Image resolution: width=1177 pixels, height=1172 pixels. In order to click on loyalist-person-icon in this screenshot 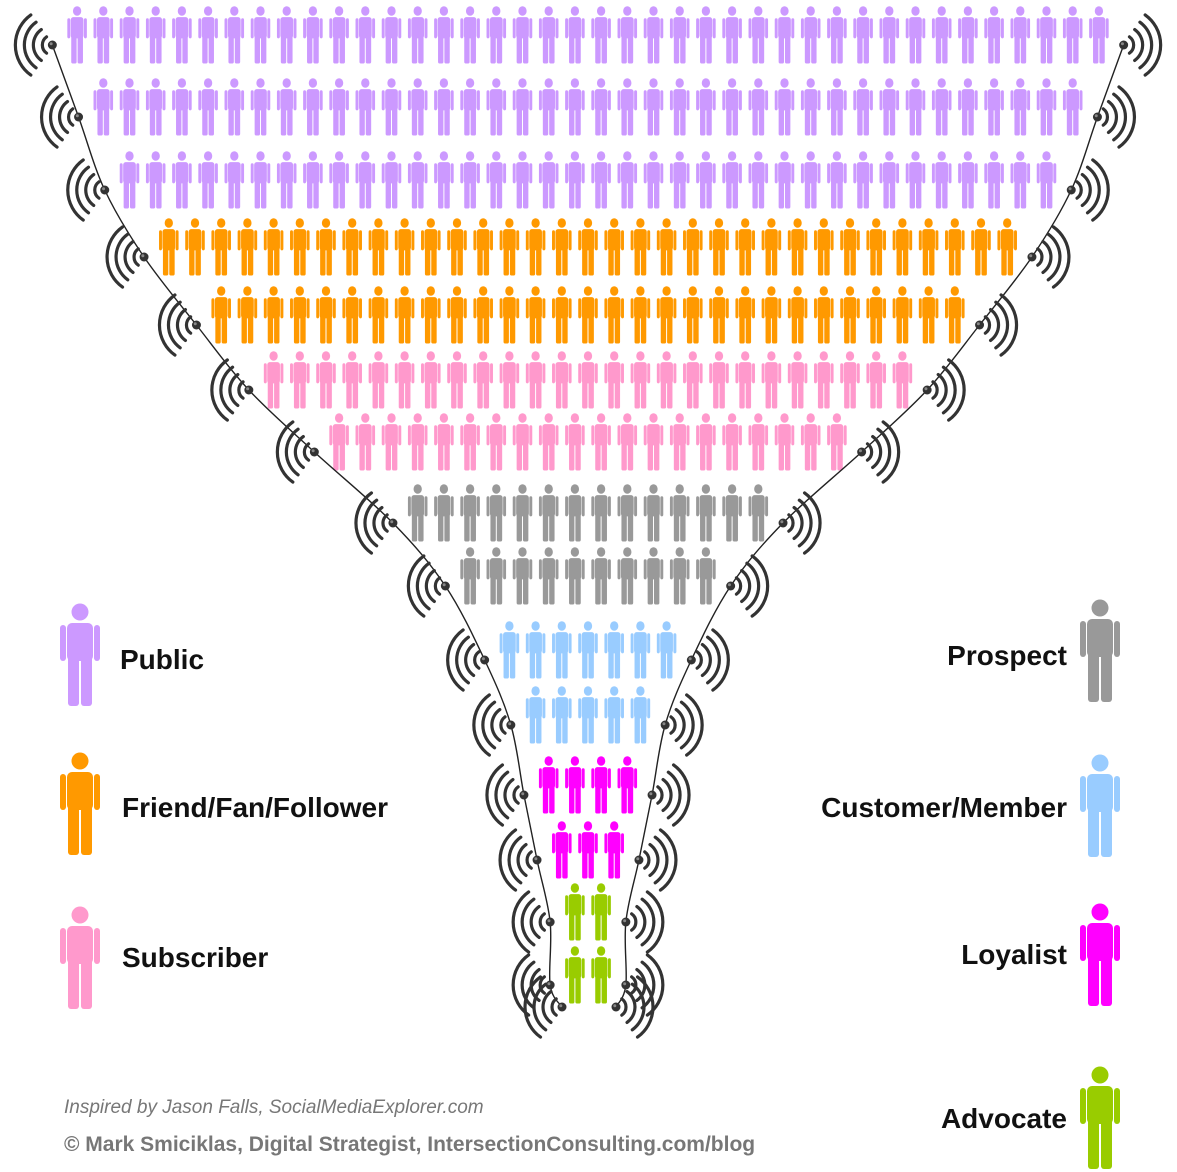, I will do `click(1100, 954)`.